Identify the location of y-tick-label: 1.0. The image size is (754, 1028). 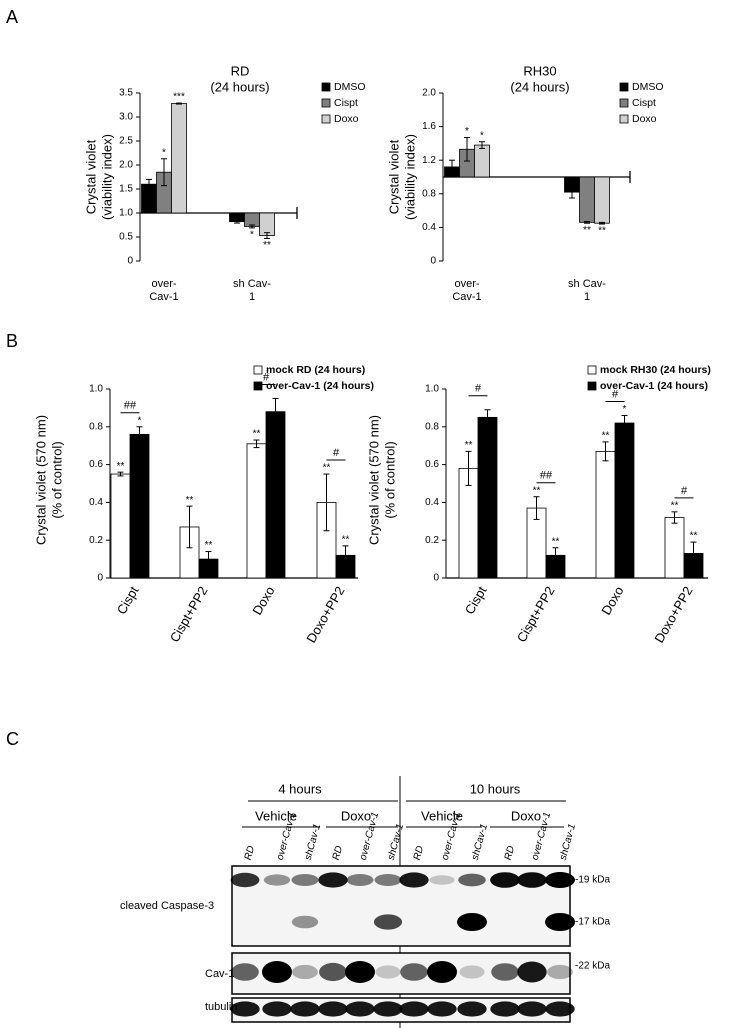
(432, 389).